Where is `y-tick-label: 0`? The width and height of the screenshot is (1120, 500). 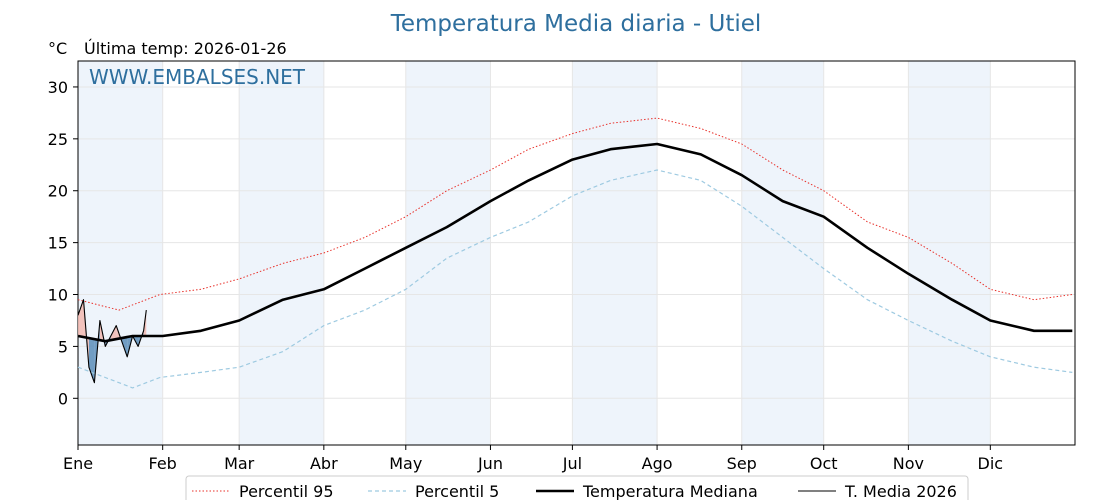
y-tick-label: 0 is located at coordinates (63, 398).